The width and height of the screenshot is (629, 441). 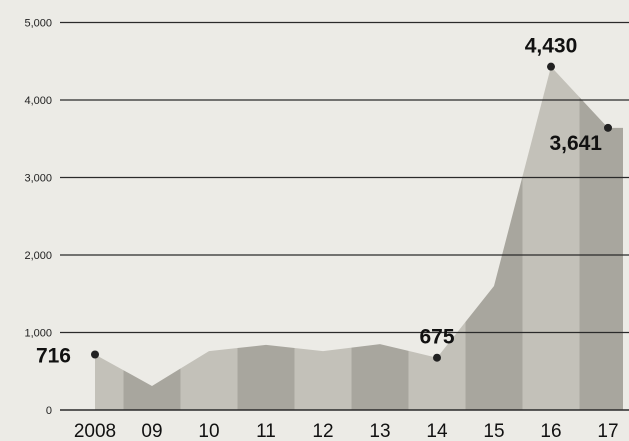 What do you see at coordinates (493, 431) in the screenshot?
I see `x-tick-label: 15` at bounding box center [493, 431].